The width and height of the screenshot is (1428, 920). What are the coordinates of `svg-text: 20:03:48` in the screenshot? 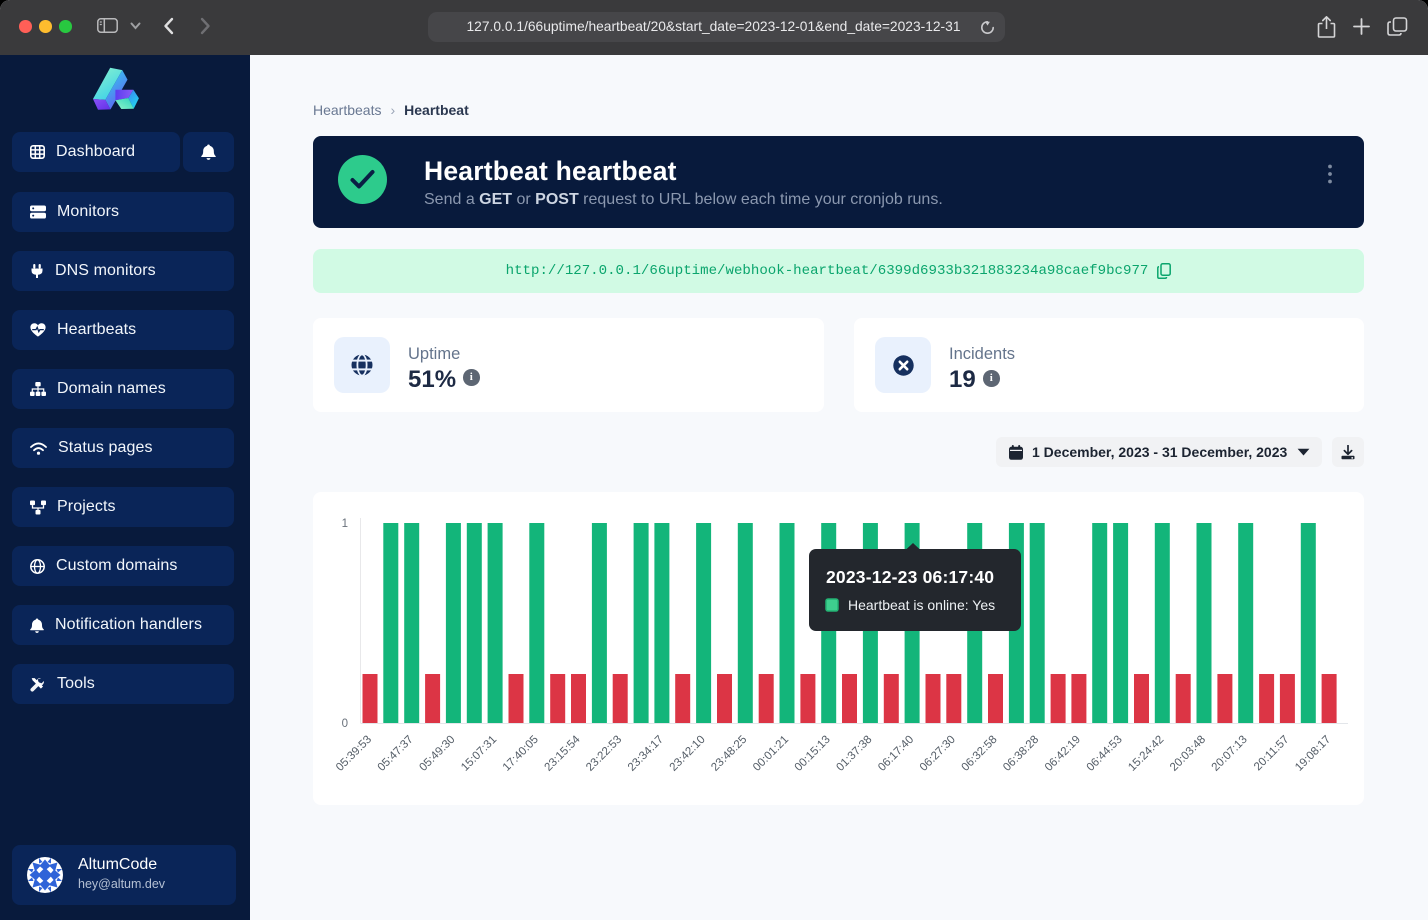 It's located at (1188, 754).